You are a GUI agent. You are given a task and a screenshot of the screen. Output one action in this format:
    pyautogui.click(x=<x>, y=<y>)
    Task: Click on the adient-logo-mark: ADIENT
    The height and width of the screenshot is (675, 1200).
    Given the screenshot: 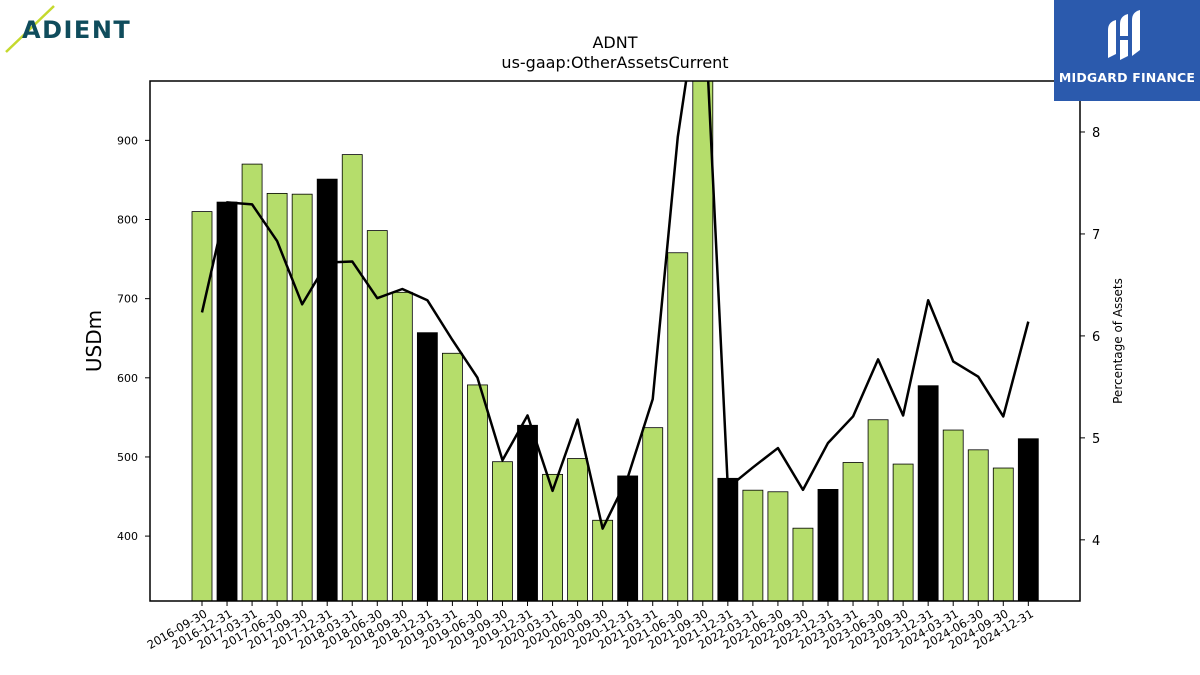 What is the action you would take?
    pyautogui.click(x=68, y=29)
    